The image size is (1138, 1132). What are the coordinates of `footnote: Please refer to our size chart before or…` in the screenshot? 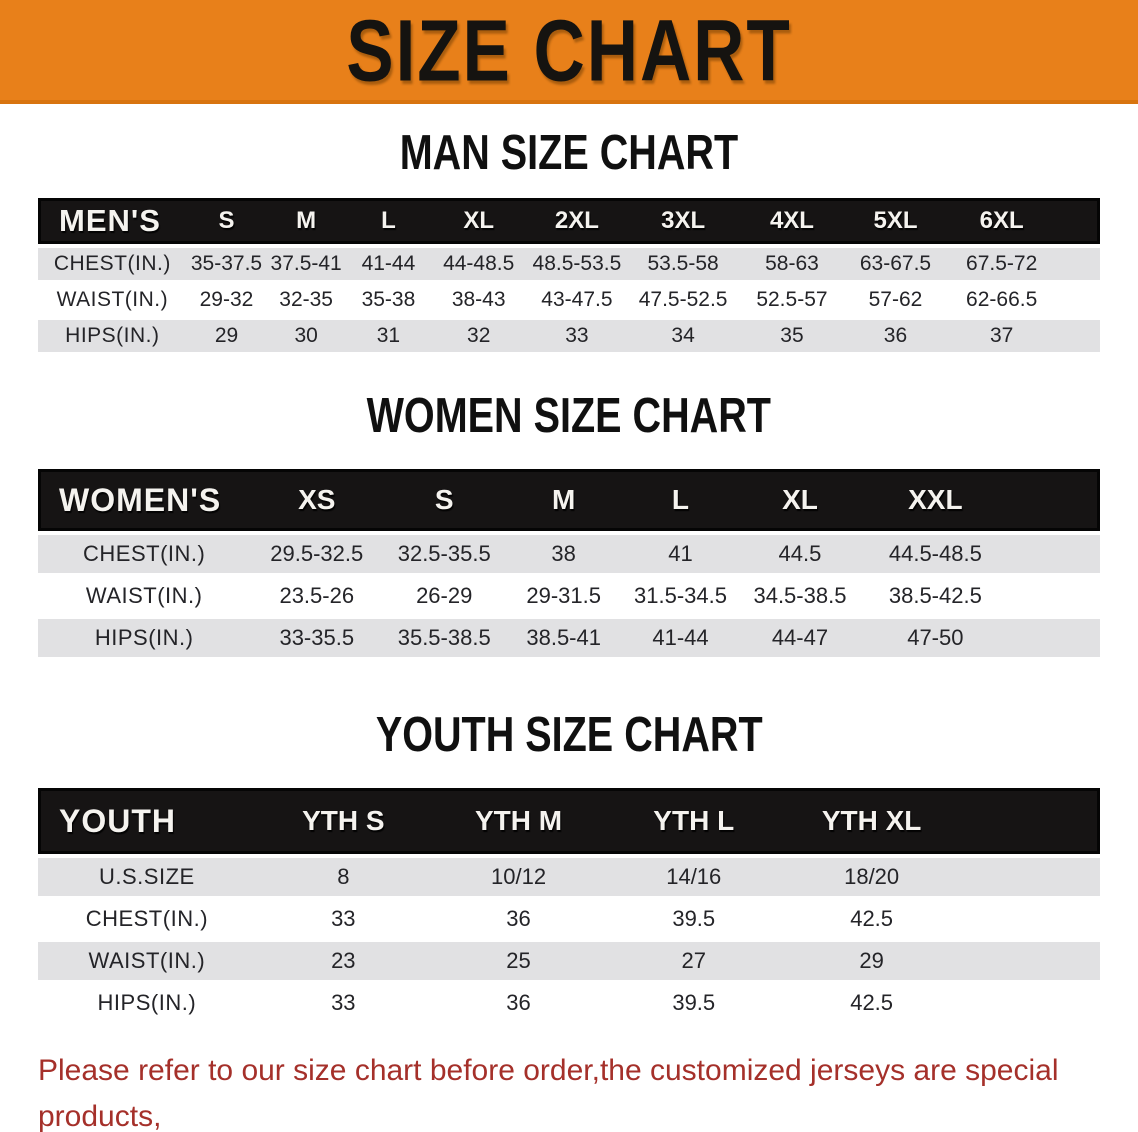 It's located at (569, 1090).